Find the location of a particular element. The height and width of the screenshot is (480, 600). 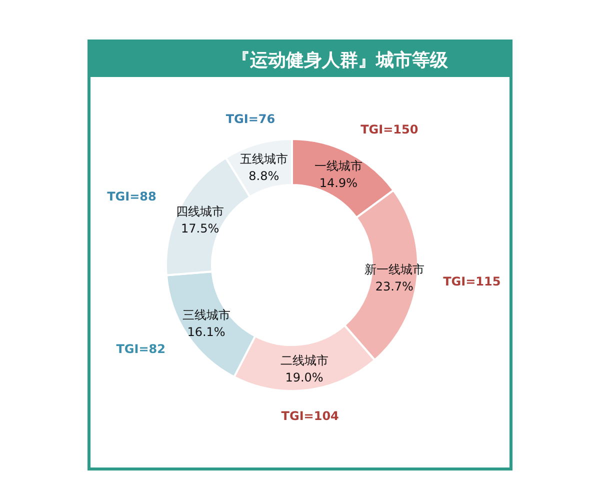

slice-label: 五线城市 is located at coordinates (264, 159).